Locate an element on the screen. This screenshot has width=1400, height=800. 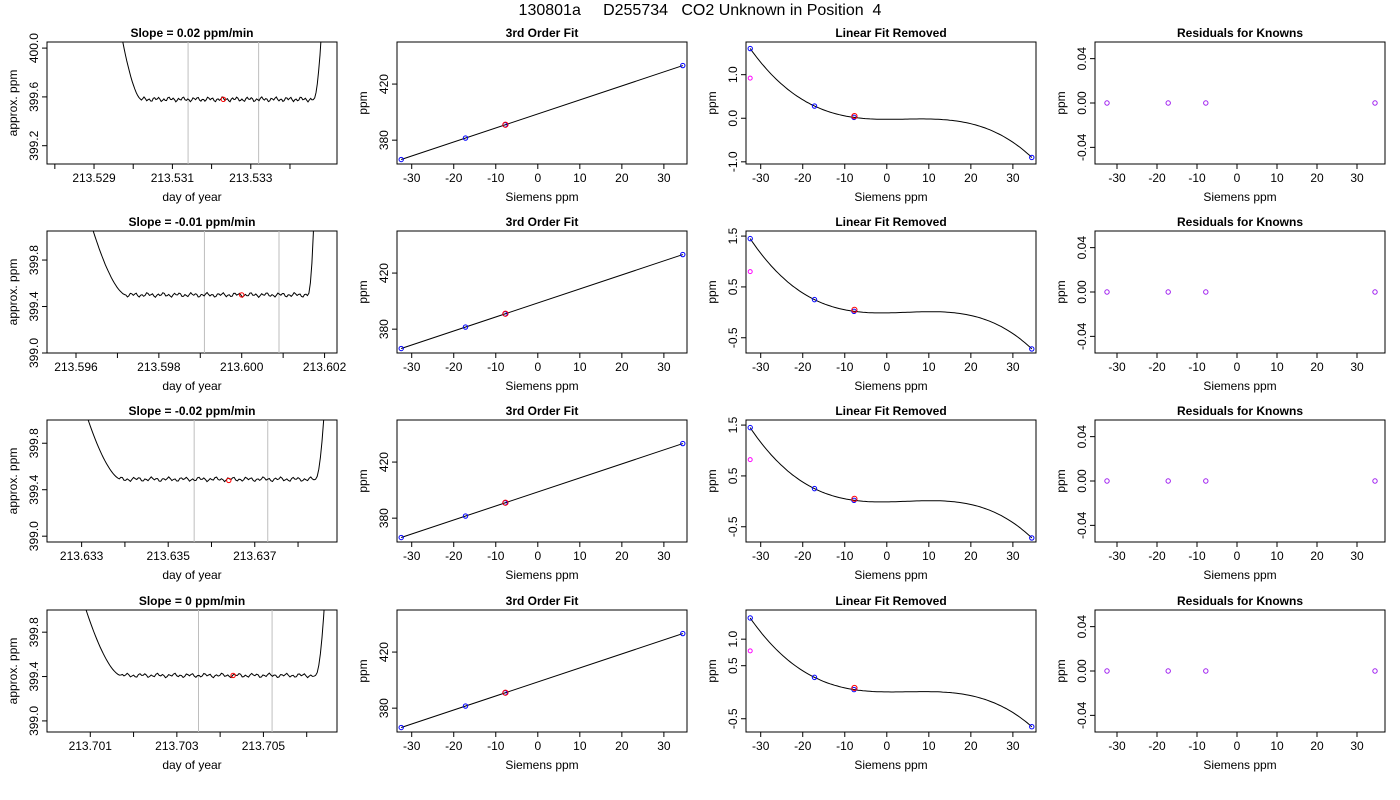
y-tick-label: 399.6 is located at coordinates (34, 97).